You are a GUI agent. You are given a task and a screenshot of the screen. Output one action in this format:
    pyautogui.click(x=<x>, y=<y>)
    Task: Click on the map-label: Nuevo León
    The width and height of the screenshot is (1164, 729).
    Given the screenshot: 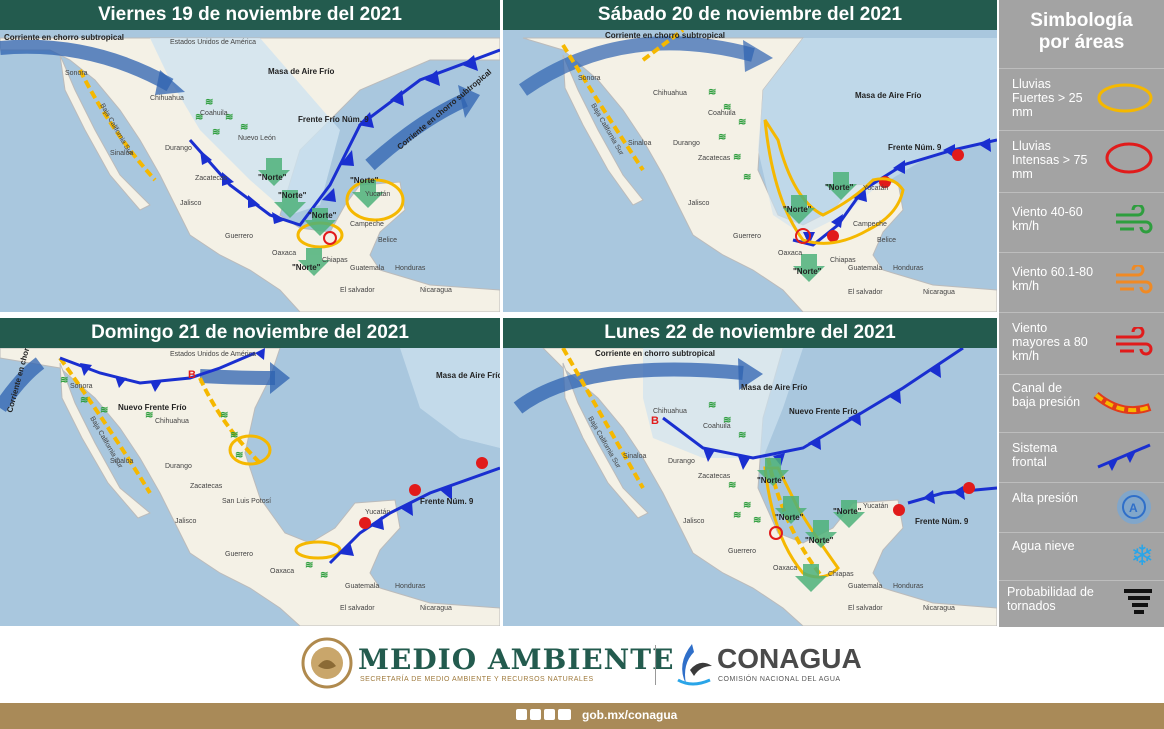 What is the action you would take?
    pyautogui.click(x=257, y=138)
    